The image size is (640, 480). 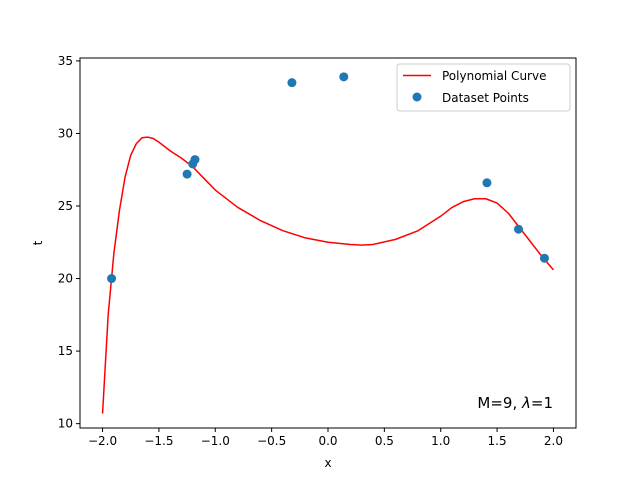 What do you see at coordinates (526, 403) in the screenshot?
I see `annotation-lambda: λ` at bounding box center [526, 403].